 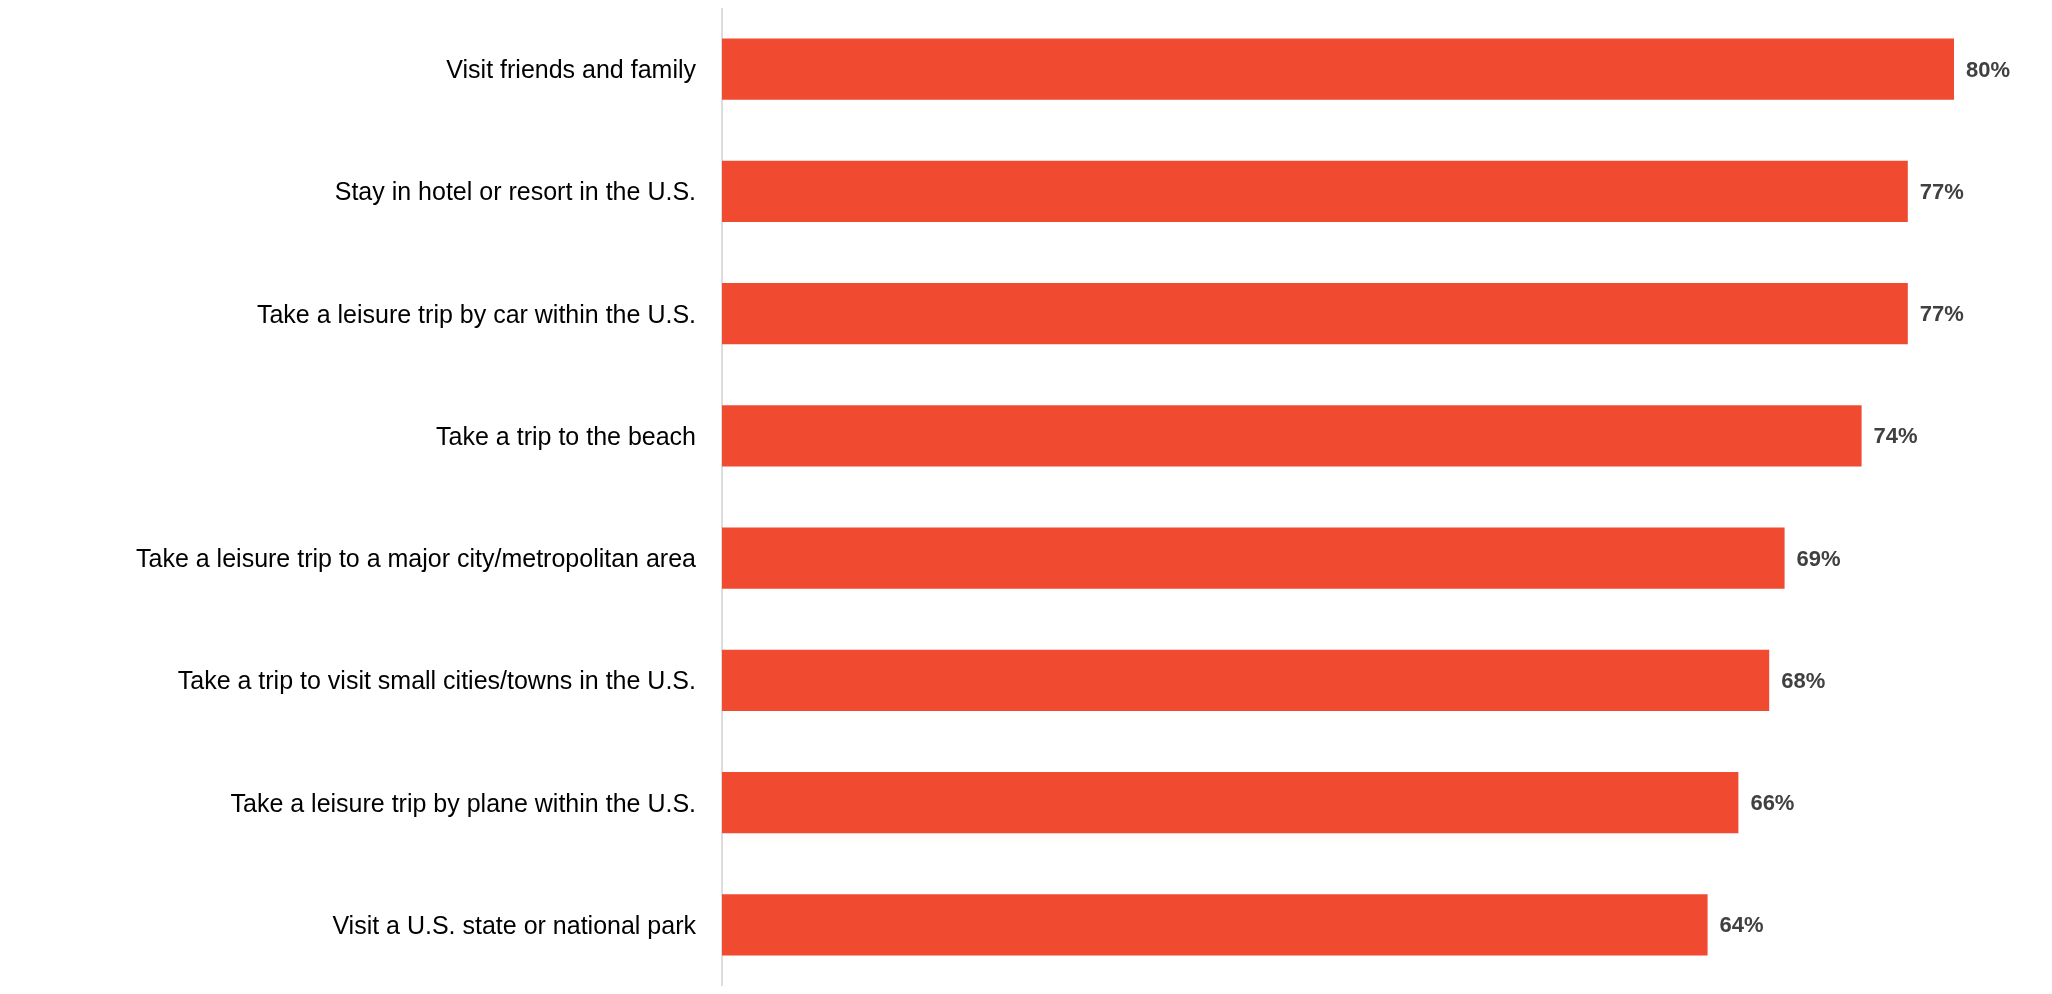 What do you see at coordinates (416, 558) in the screenshot?
I see `y-tick-label: Take a leisure trip to a major city/metropolitan area` at bounding box center [416, 558].